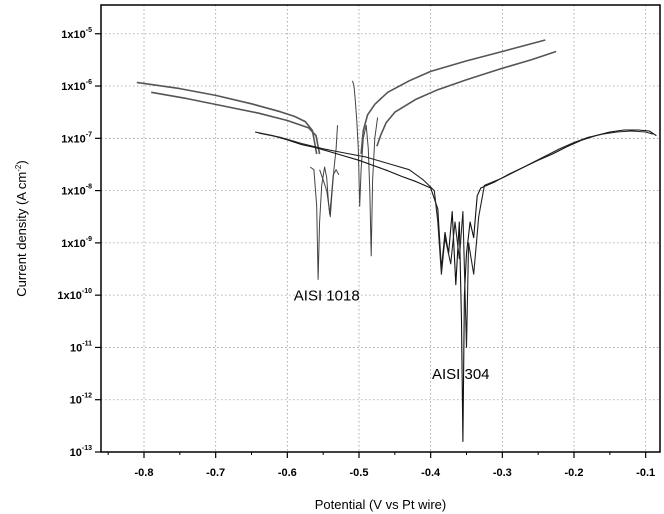 The width and height of the screenshot is (664, 514). I want to click on y-tick-label: 1x10⁻⁹, so click(76, 243).